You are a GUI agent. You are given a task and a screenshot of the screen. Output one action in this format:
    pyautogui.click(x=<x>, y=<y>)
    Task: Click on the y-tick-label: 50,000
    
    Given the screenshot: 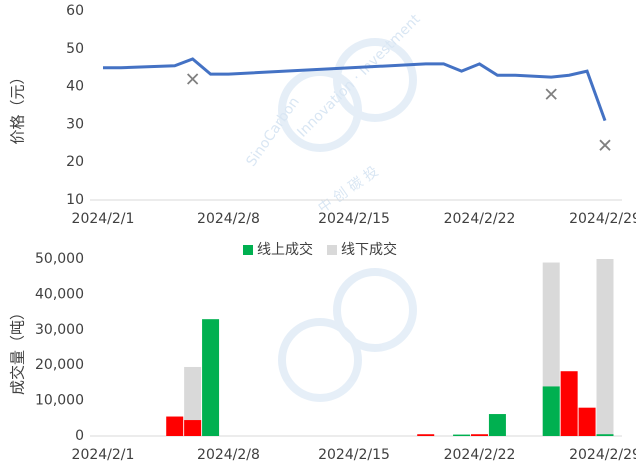 What is the action you would take?
    pyautogui.click(x=59, y=259)
    